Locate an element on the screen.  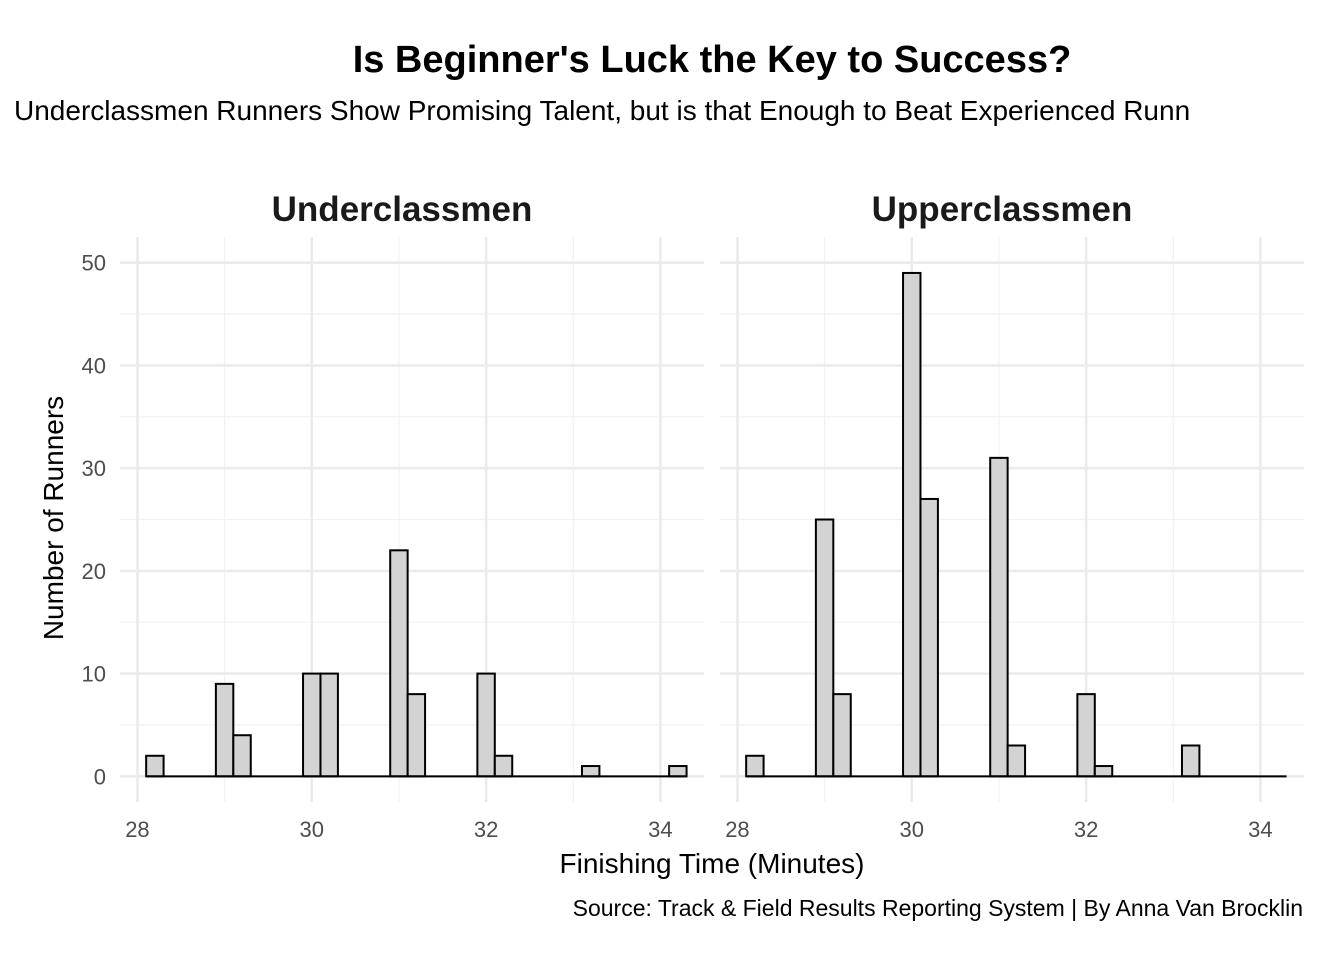
chart-title: Is Beginner's Luck the Key to Success? is located at coordinates (712, 60).